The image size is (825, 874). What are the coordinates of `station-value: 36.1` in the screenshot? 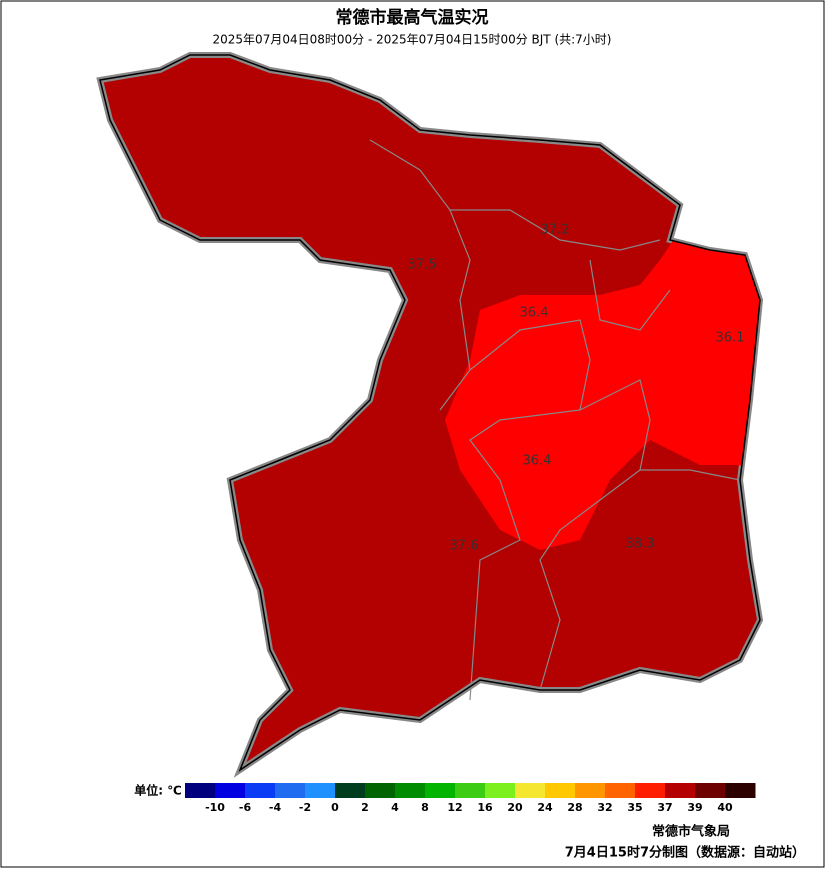 It's located at (730, 338).